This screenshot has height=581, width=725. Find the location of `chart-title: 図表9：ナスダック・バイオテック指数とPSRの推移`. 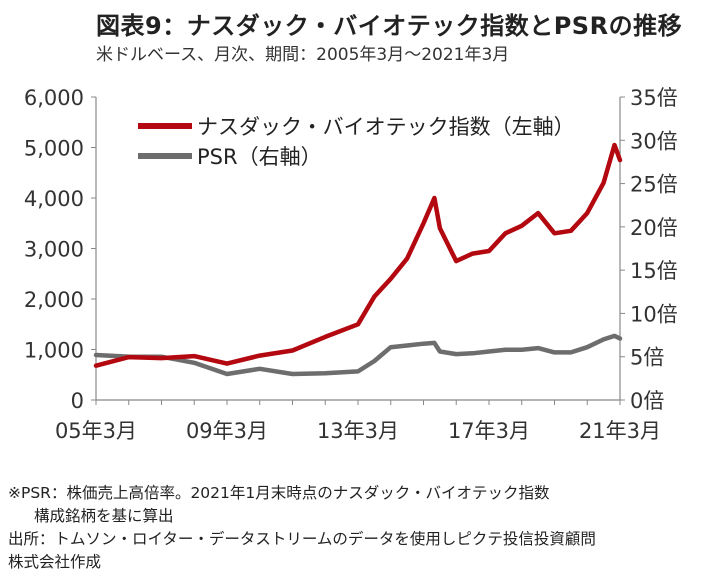

chart-title: 図表9：ナスダック・バイオテック指数とPSRの推移 is located at coordinates (389, 26).